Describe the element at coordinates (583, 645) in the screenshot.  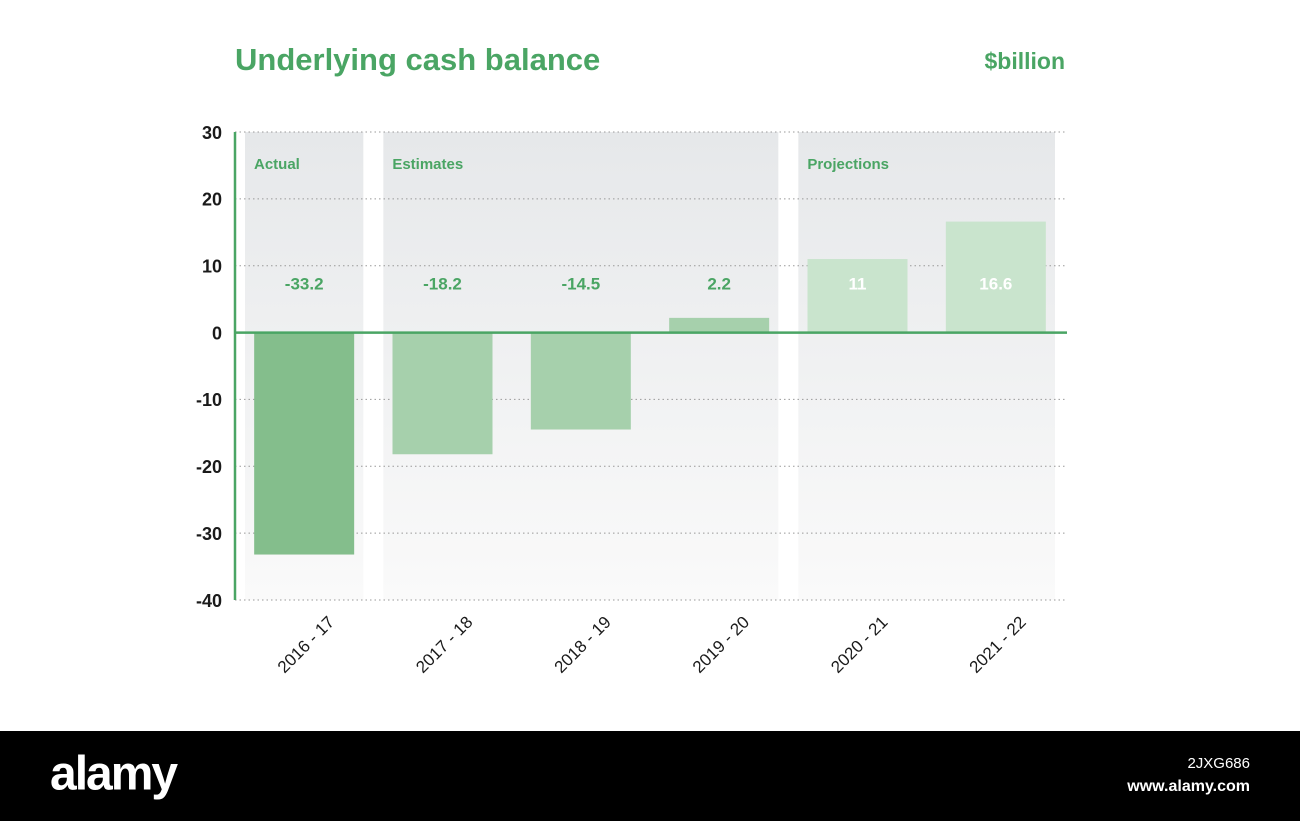
I see `x-tick-label: 2018 - 19` at that location.